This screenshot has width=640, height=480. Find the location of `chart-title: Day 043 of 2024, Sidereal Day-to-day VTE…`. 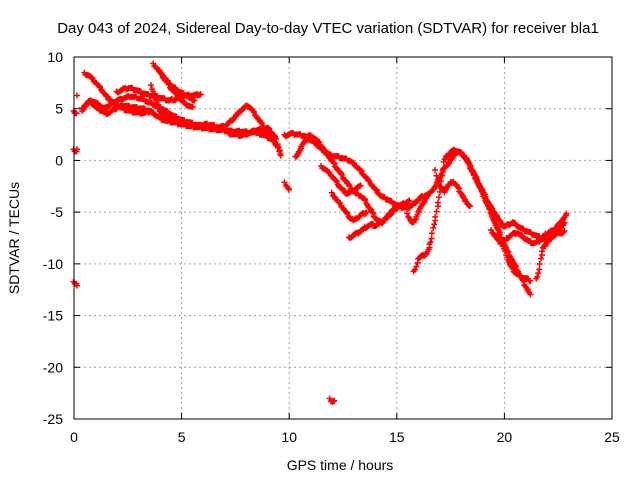

chart-title: Day 043 of 2024, Sidereal Day-to-day VTE… is located at coordinates (328, 28).